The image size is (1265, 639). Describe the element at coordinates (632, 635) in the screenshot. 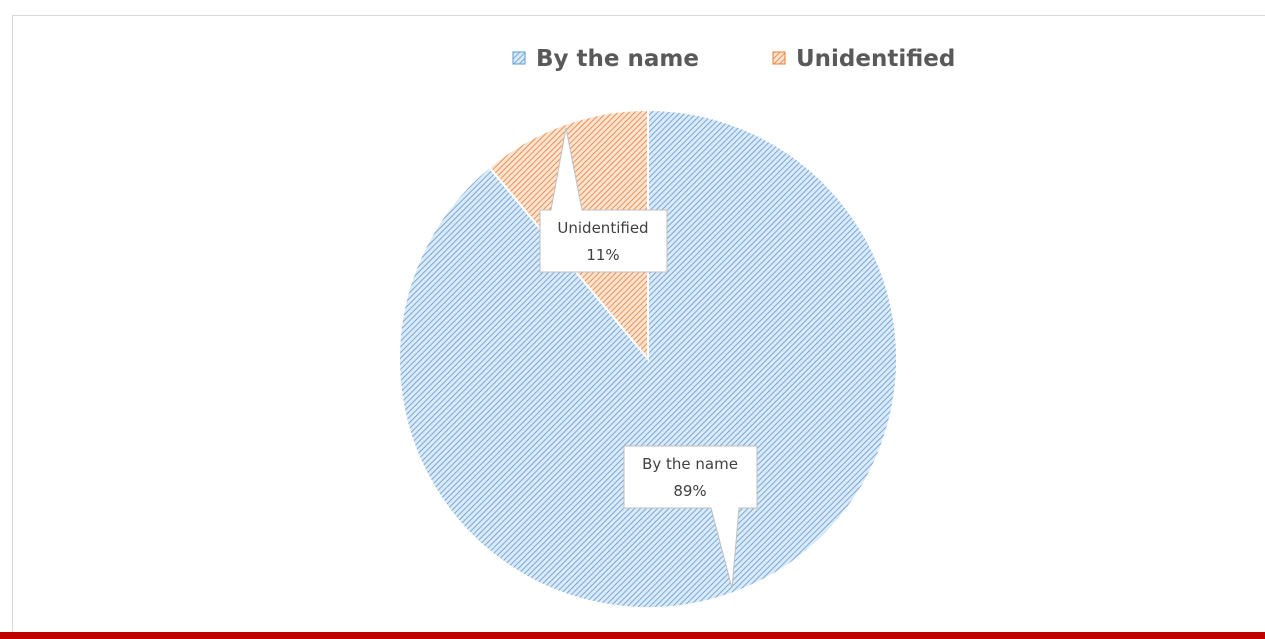

I see `bottom-red-bar` at that location.